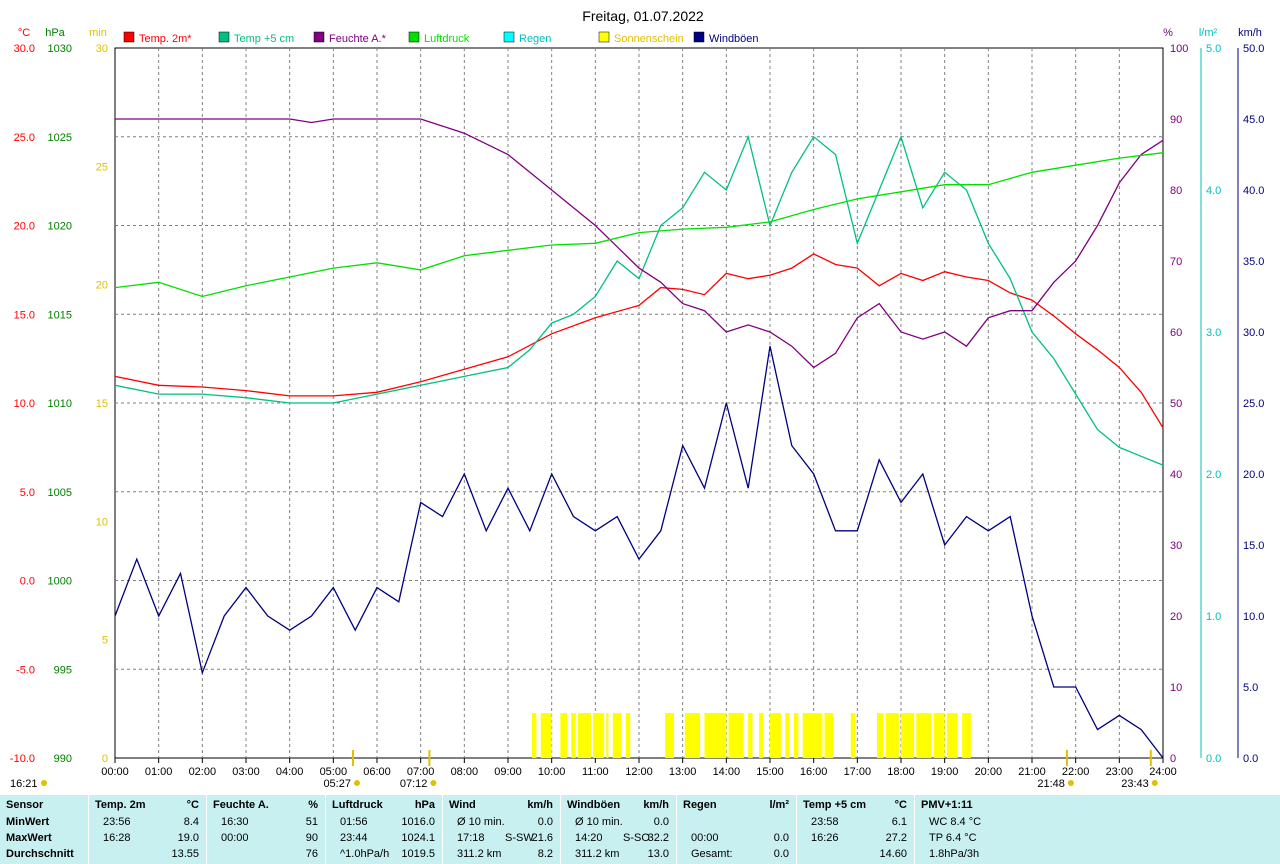  What do you see at coordinates (1208, 33) in the screenshot?
I see `axis-unit-rain: l/m²` at bounding box center [1208, 33].